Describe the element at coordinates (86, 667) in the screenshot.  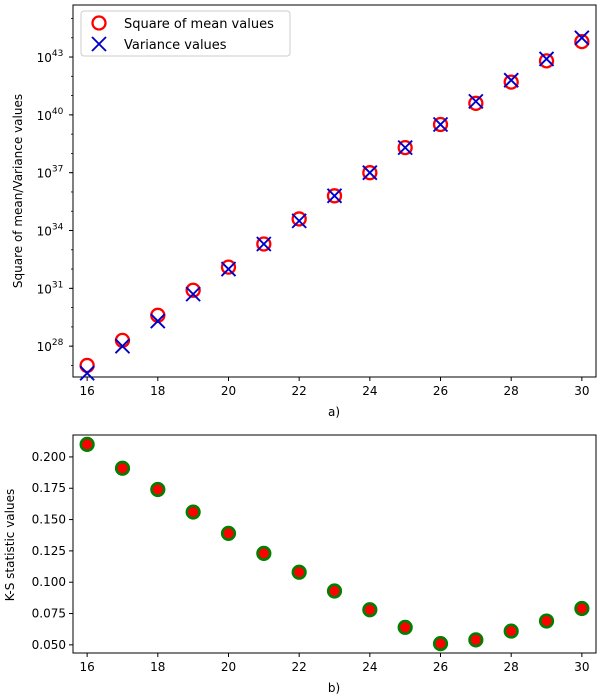
I see `panel-b-x-tick-label: 16` at that location.